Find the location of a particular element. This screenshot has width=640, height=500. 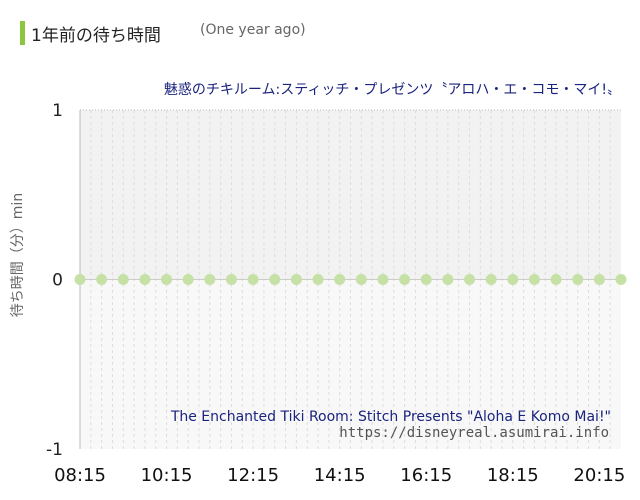

x-tick-labels: 08:15 10:15 12:15 14:15 16:15 18:15 20:15 is located at coordinates (339, 475).